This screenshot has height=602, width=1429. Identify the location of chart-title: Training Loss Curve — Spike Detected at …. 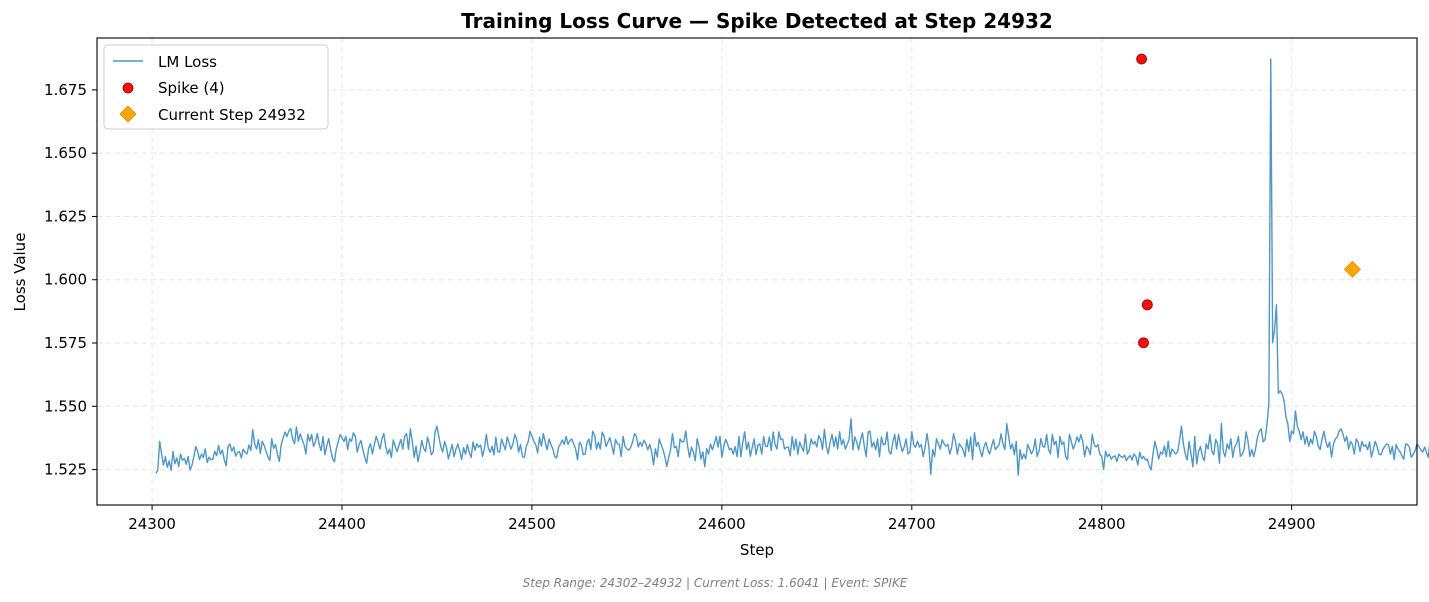
(757, 21).